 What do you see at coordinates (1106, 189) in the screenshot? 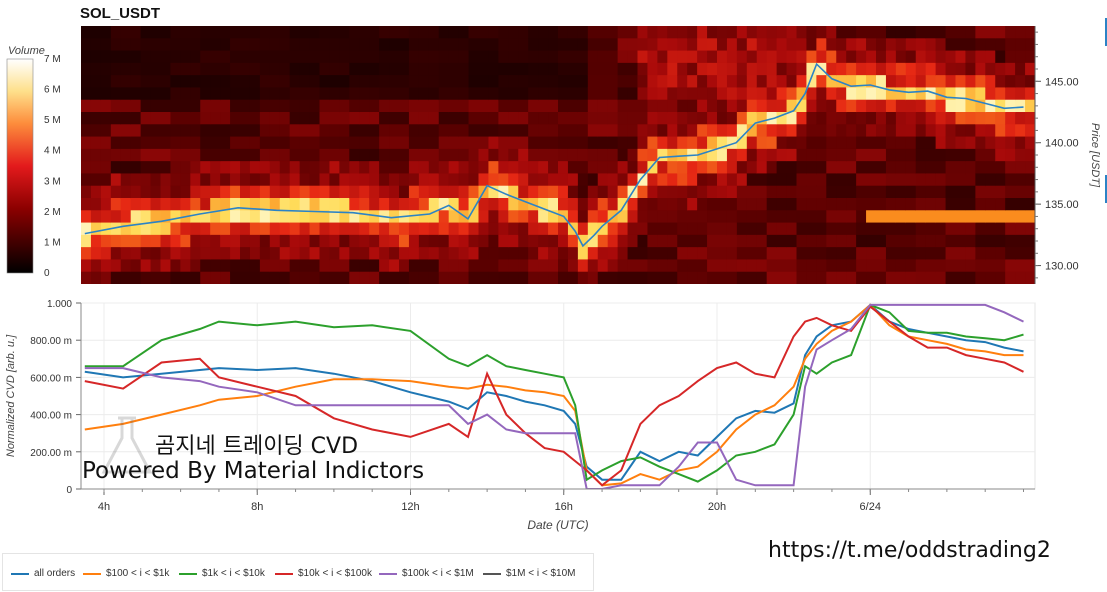
I see `side-marker-bottom` at bounding box center [1106, 189].